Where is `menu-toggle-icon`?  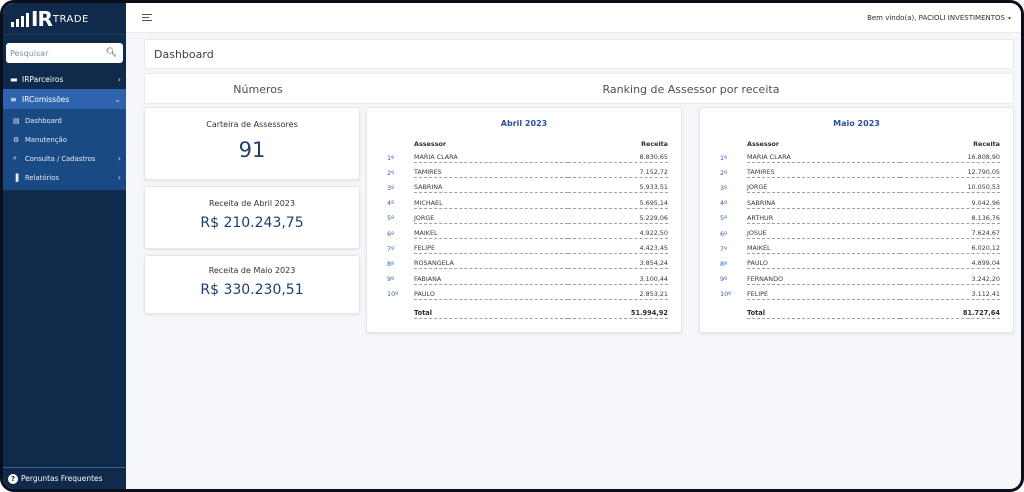 menu-toggle-icon is located at coordinates (147, 17).